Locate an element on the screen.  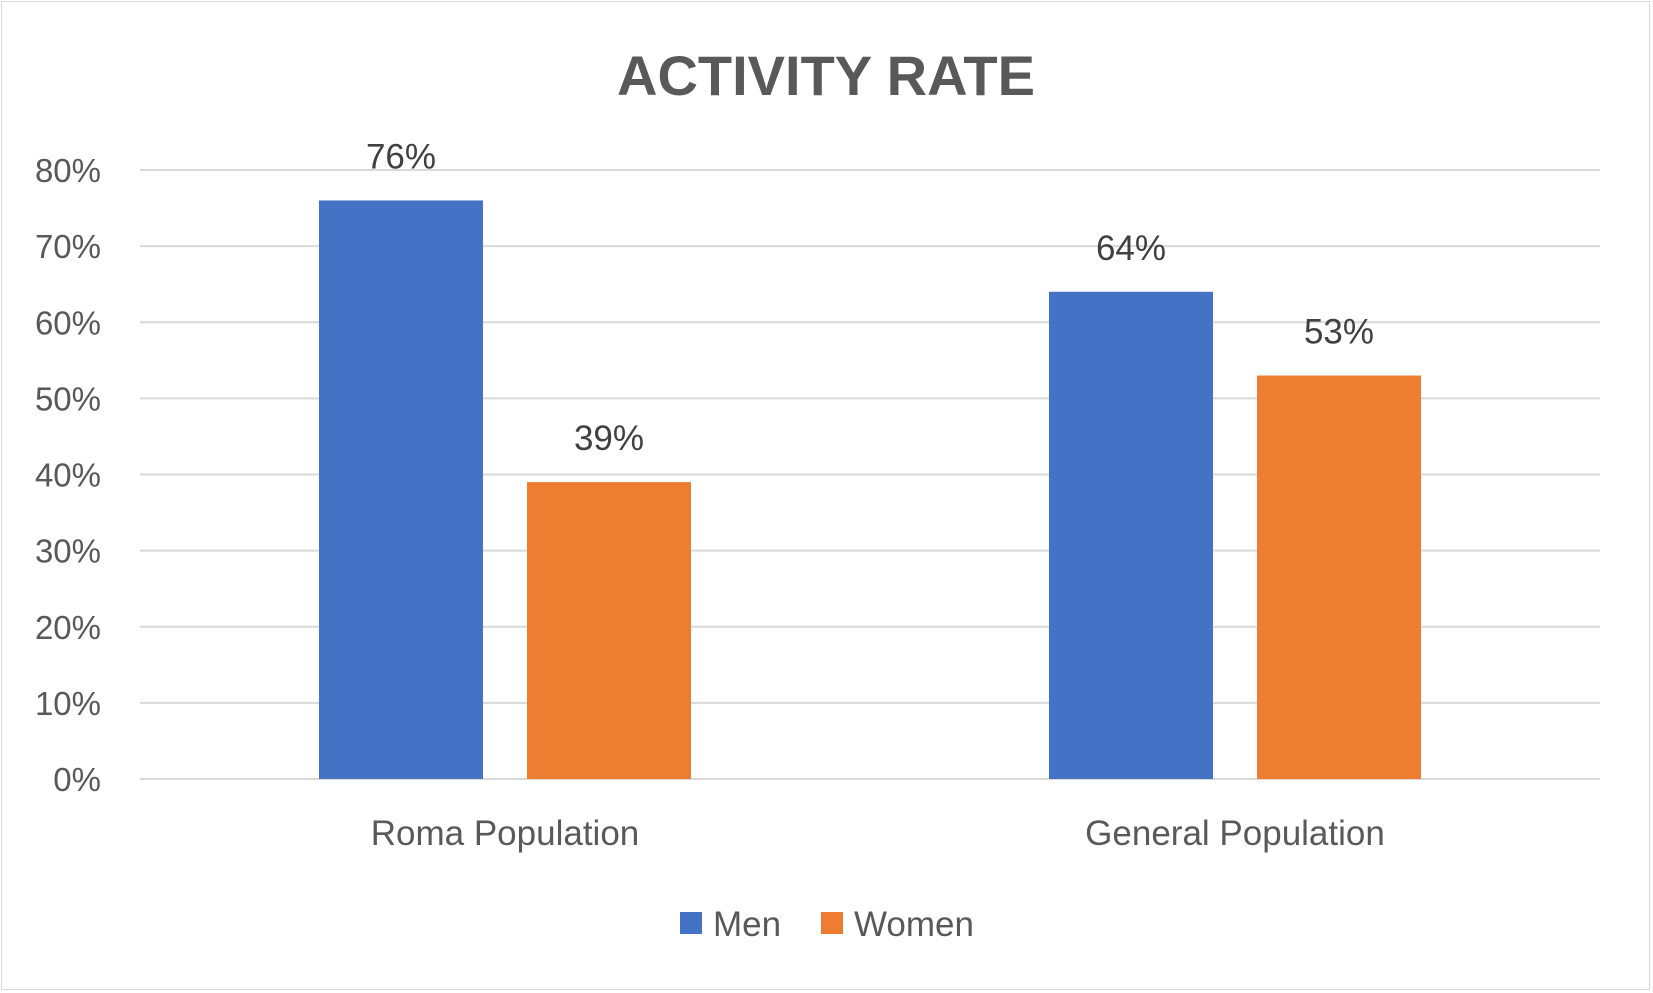
y-tick-label: 0% is located at coordinates (77, 779).